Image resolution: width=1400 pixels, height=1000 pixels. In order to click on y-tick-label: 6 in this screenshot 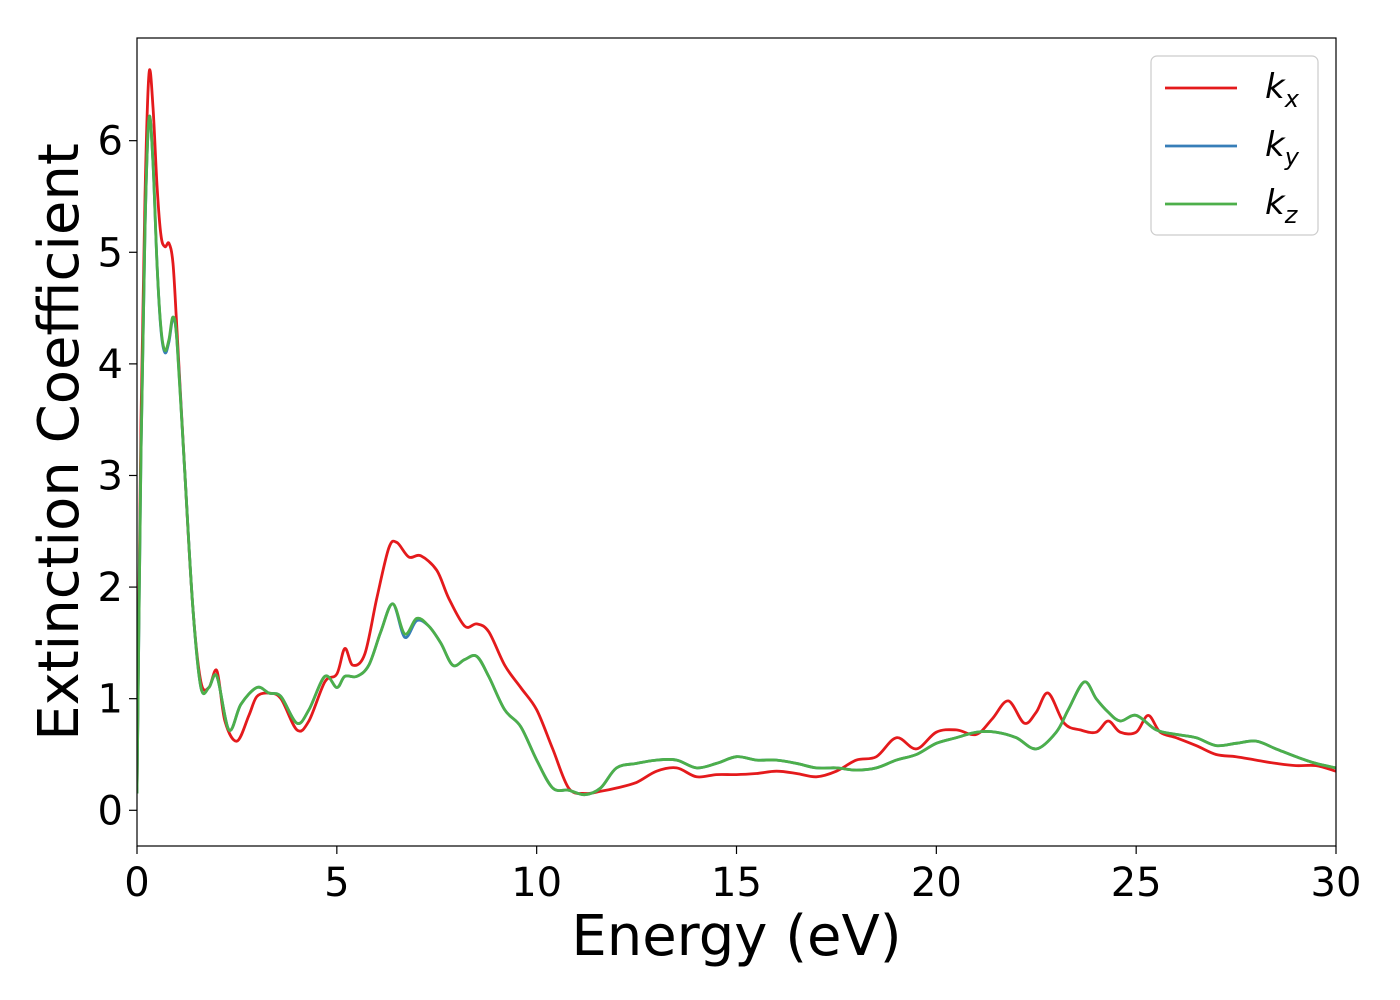, I will do `click(110, 142)`.